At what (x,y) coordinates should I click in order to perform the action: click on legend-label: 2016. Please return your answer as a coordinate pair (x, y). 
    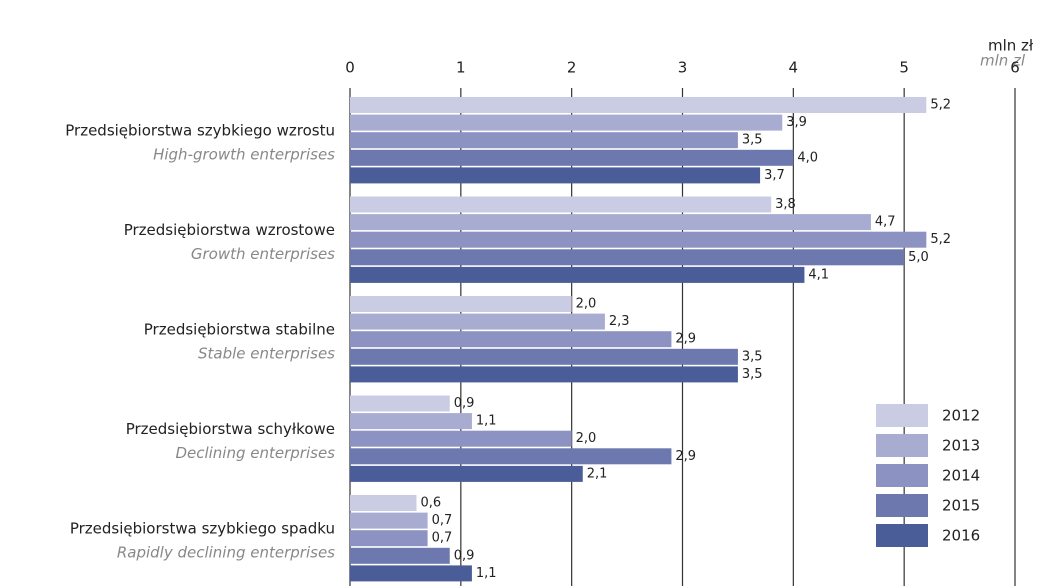
    Looking at the image, I should click on (961, 536).